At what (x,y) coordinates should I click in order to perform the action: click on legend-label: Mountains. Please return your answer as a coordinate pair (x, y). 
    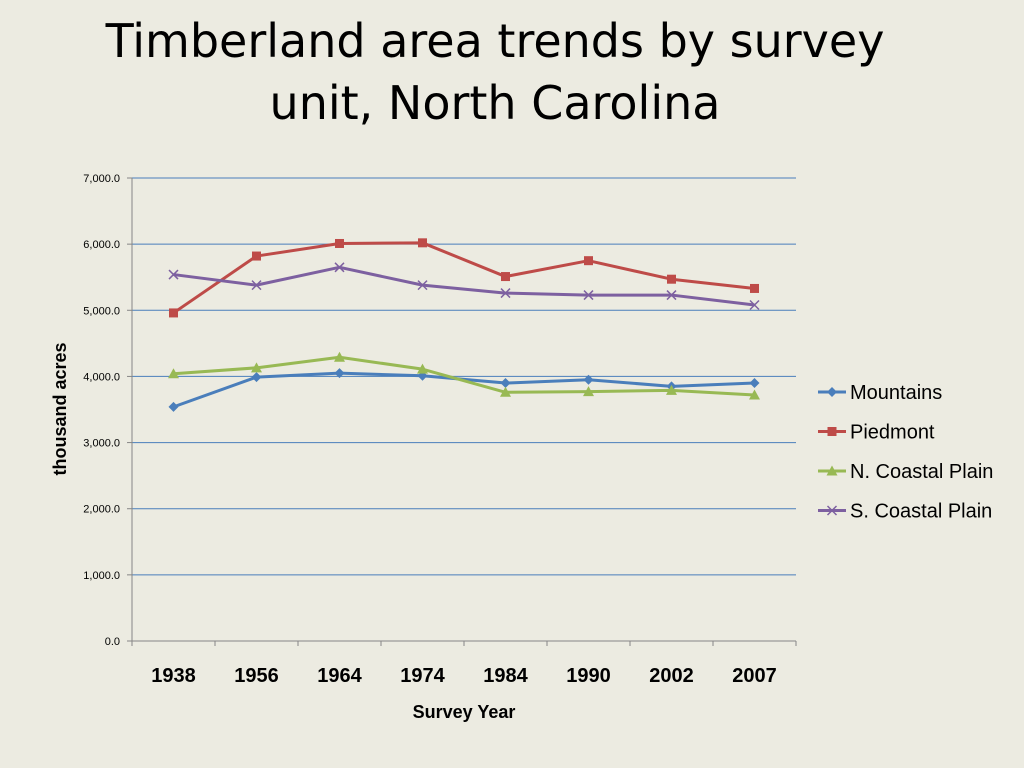
    Looking at the image, I should click on (896, 393).